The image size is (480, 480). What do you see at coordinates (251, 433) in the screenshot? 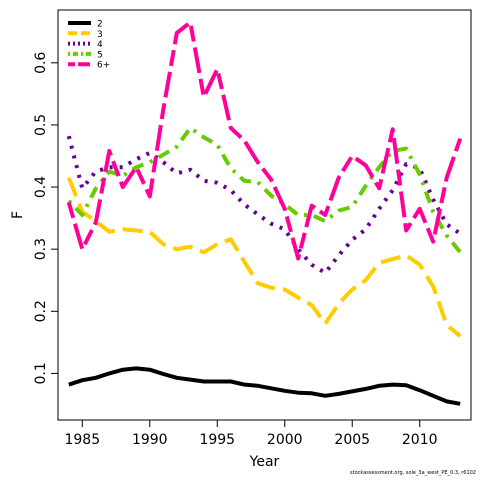
I see `x-axis: 1985 1990 1995 2000 2005 2010` at bounding box center [251, 433].